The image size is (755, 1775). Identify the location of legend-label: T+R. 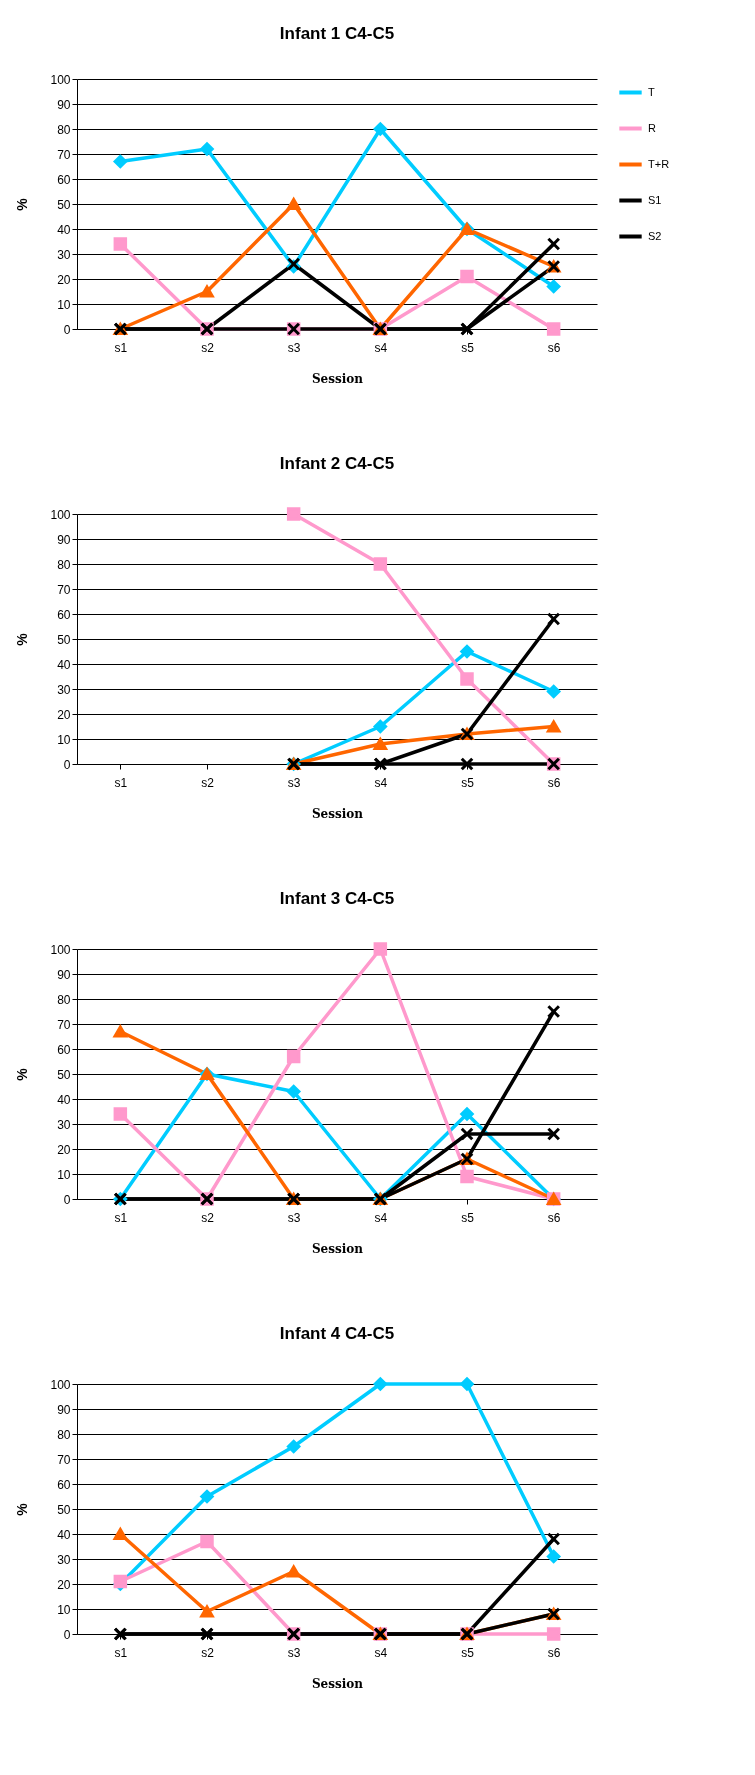
(659, 163).